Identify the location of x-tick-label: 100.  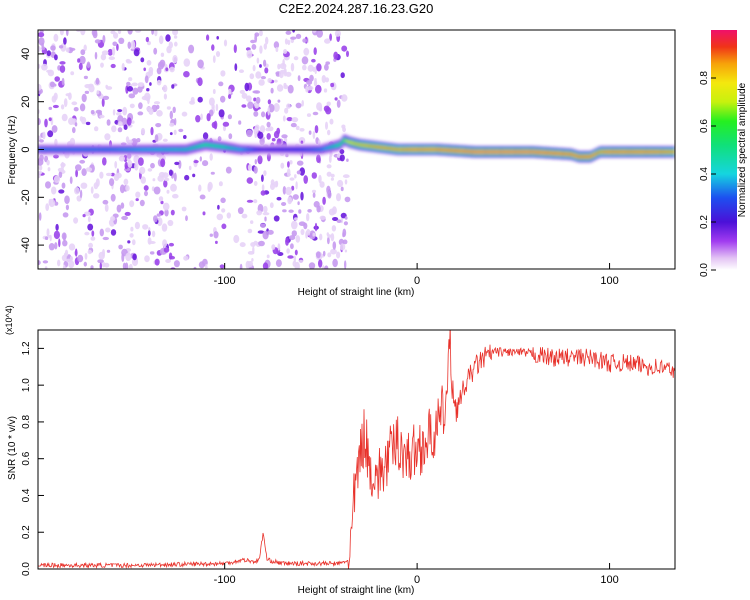
(609, 580).